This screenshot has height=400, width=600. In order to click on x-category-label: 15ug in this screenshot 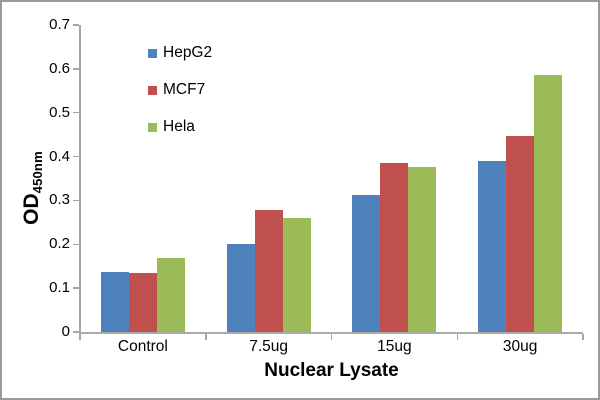, I will do `click(394, 346)`.